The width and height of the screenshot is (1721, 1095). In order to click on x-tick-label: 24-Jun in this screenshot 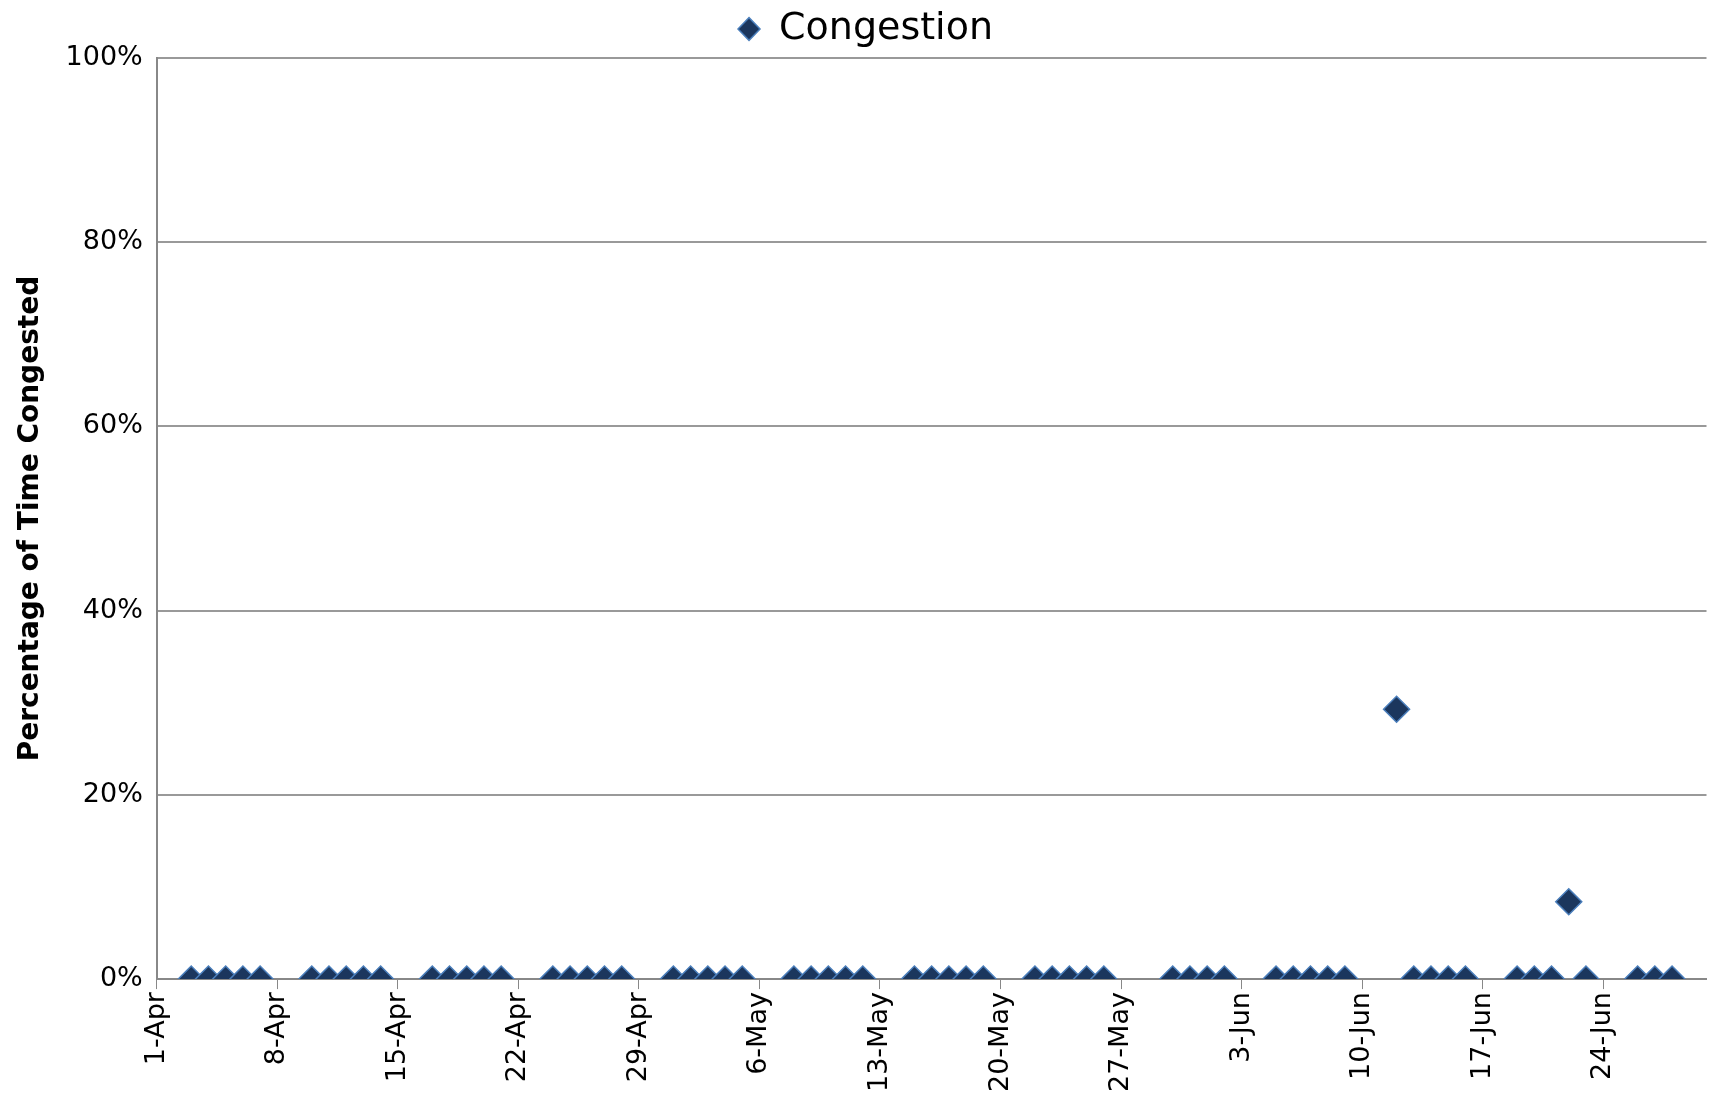, I will do `click(1601, 1036)`.